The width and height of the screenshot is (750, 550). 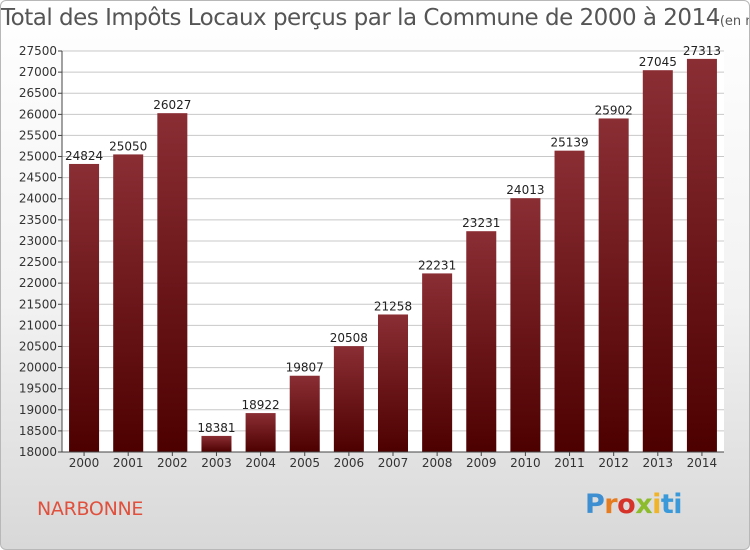 I want to click on data-label-2007: 21258, so click(x=393, y=306).